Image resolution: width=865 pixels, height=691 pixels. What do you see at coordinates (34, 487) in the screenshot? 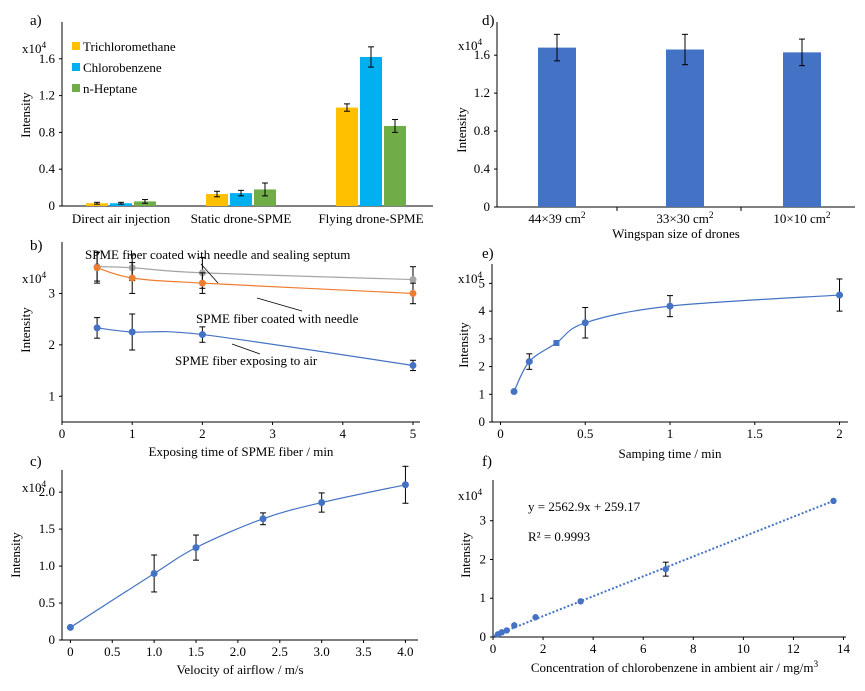
I see `c-multiplier: x104` at bounding box center [34, 487].